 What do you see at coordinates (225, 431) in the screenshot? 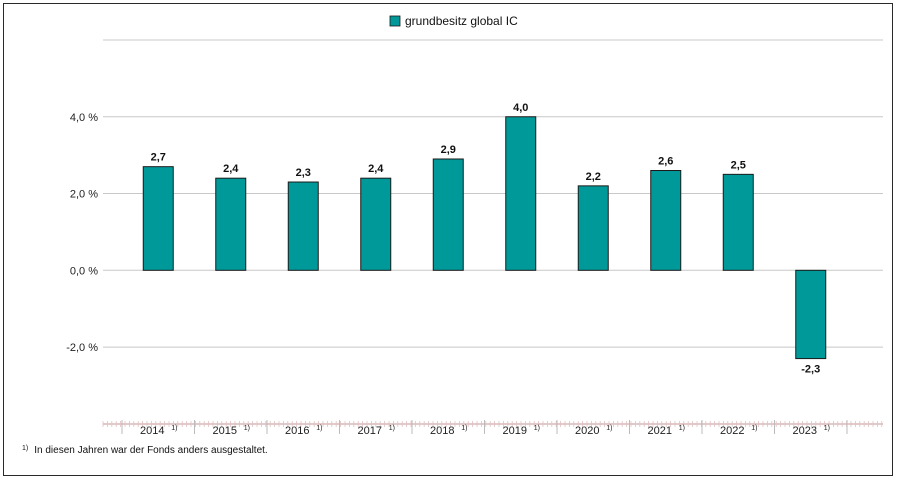
I see `x-tick-label: 2015` at bounding box center [225, 431].